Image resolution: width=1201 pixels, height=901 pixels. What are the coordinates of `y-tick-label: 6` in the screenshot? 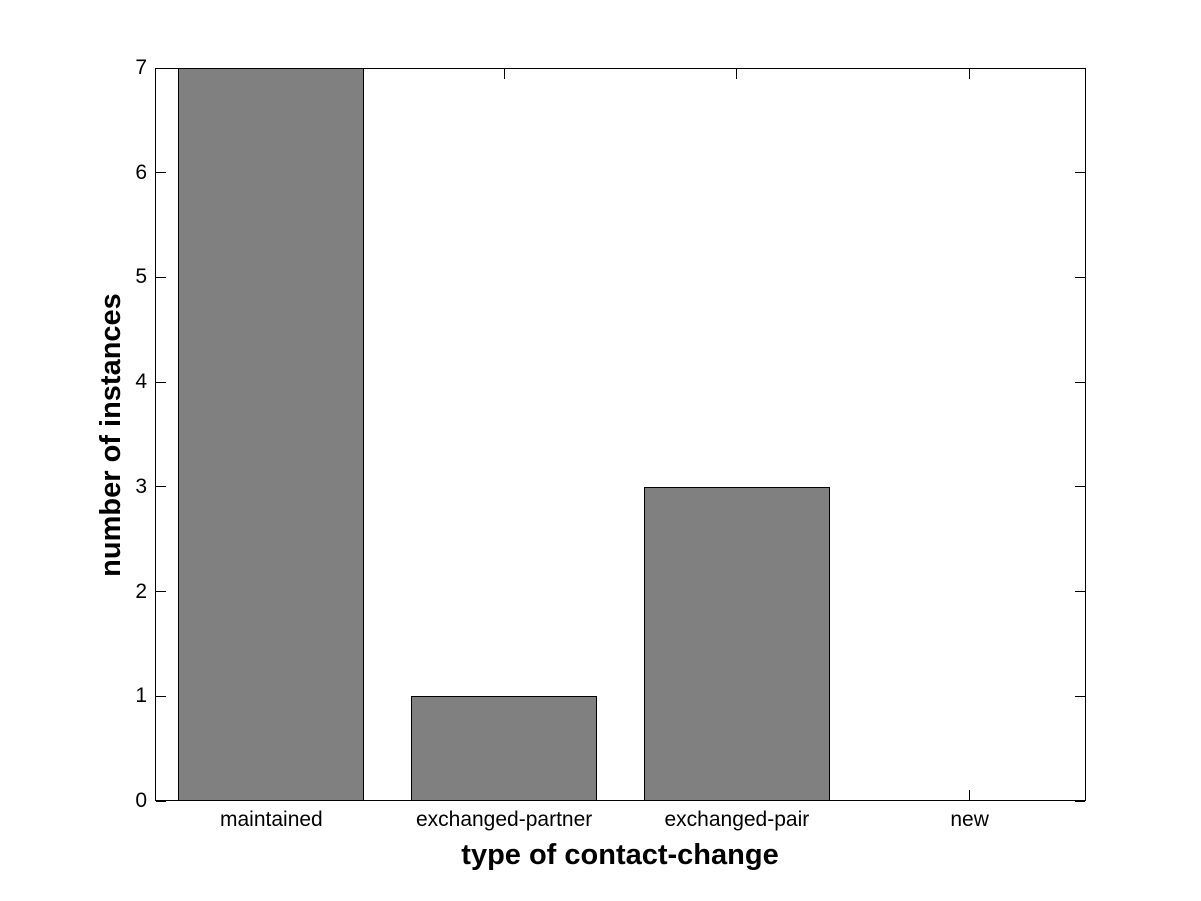 It's located at (141, 172).